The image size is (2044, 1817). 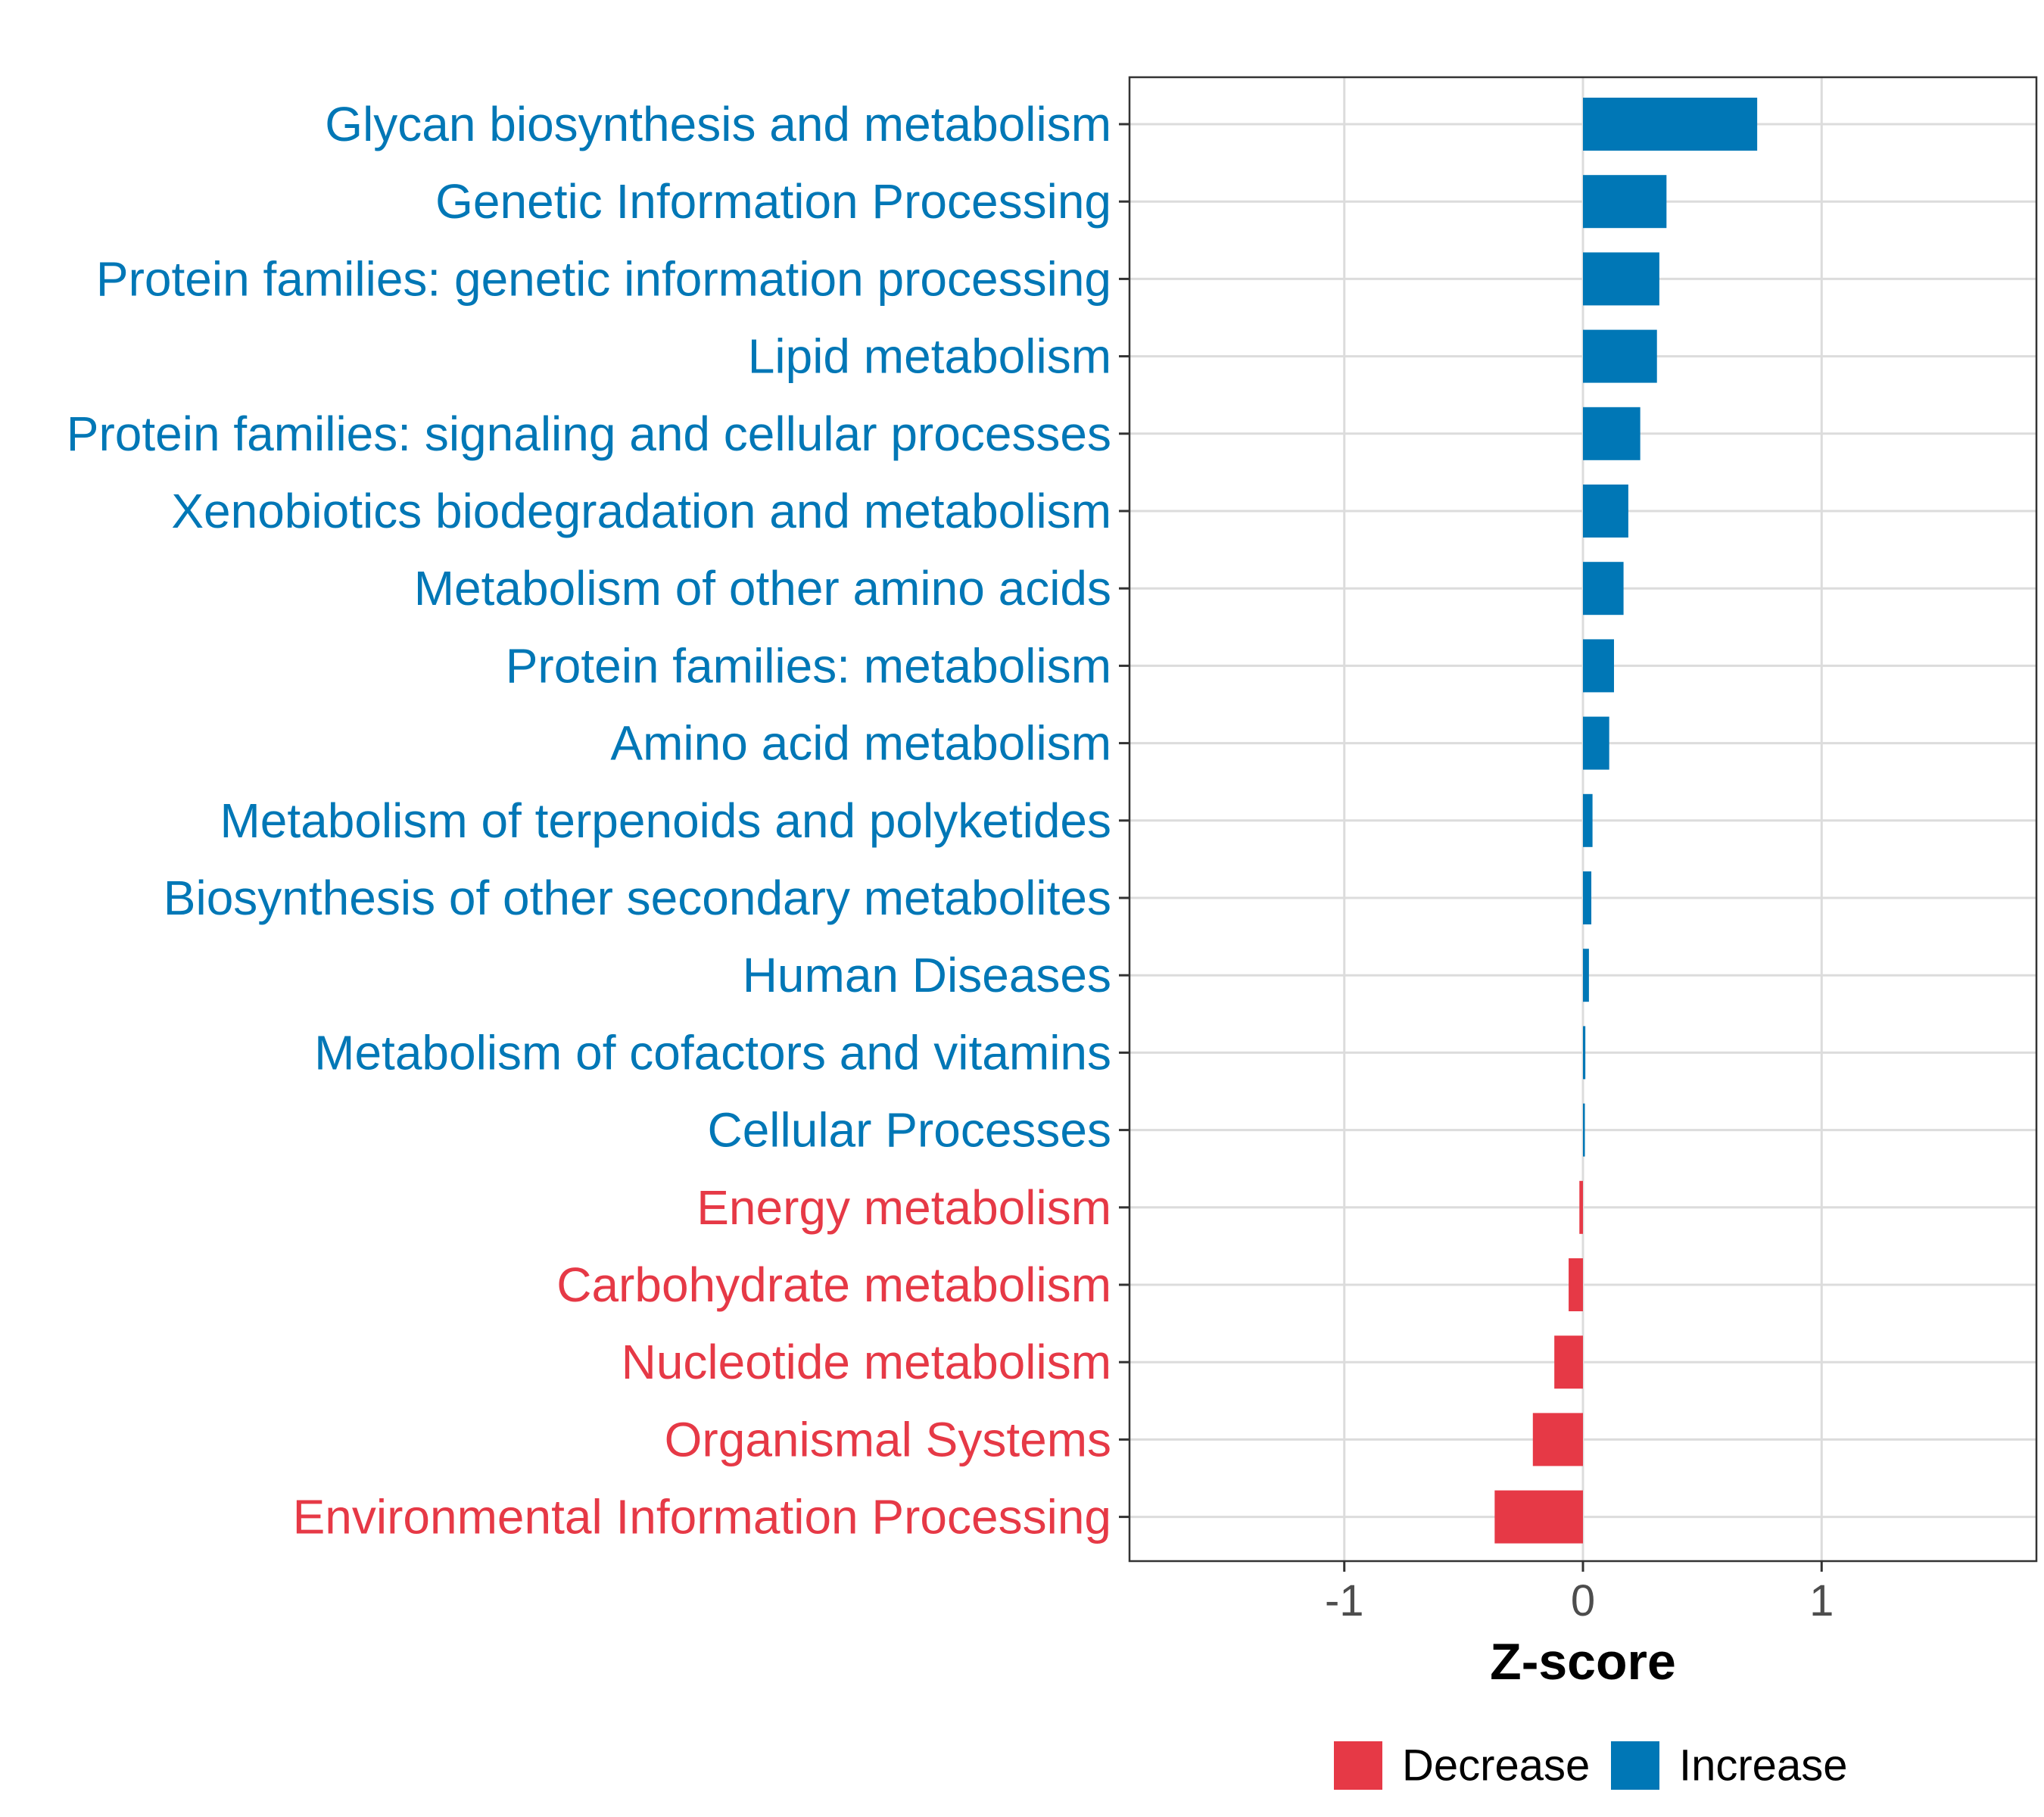 I want to click on category-label: Carbohydrate metabolism, so click(x=833, y=1285).